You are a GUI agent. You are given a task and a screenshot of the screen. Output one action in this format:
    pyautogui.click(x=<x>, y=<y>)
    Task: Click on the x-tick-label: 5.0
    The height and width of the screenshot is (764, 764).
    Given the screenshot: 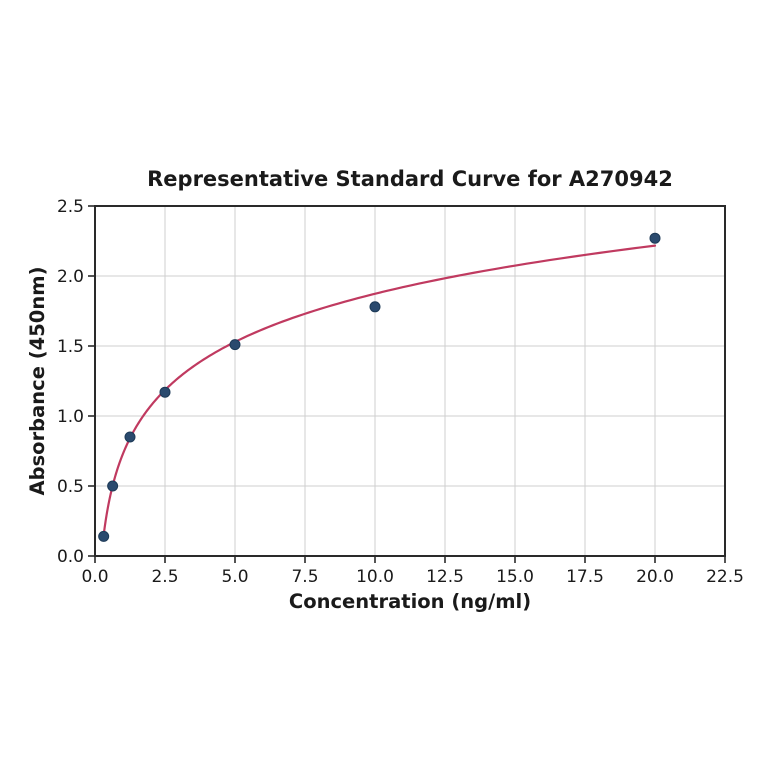 What is the action you would take?
    pyautogui.click(x=234, y=577)
    